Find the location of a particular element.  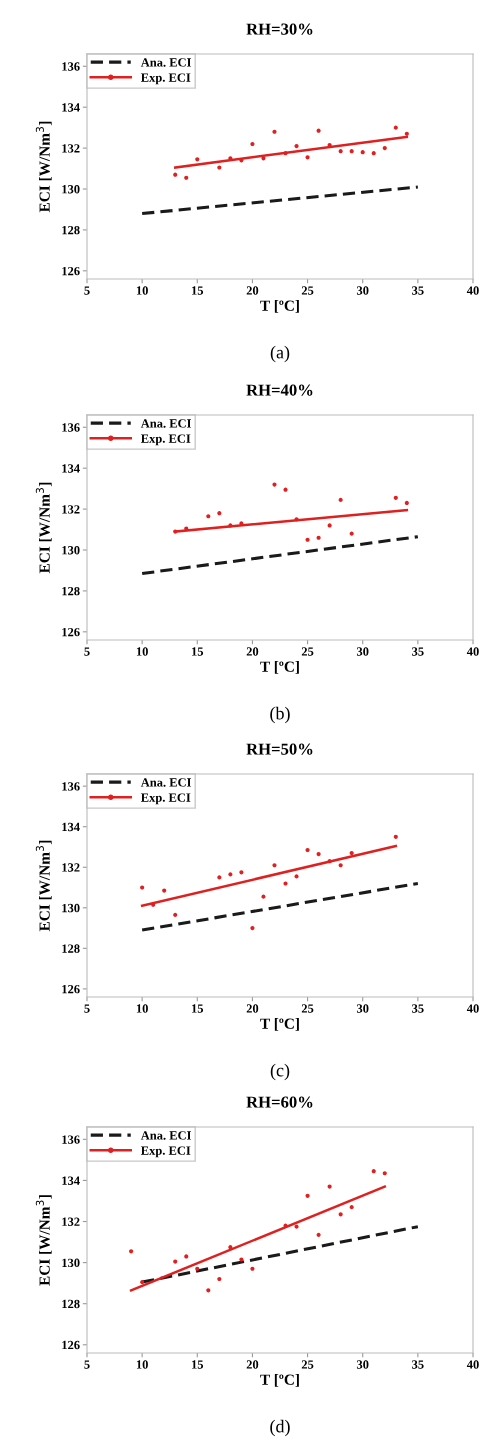

chart-title: RH=60% is located at coordinates (279, 1102).